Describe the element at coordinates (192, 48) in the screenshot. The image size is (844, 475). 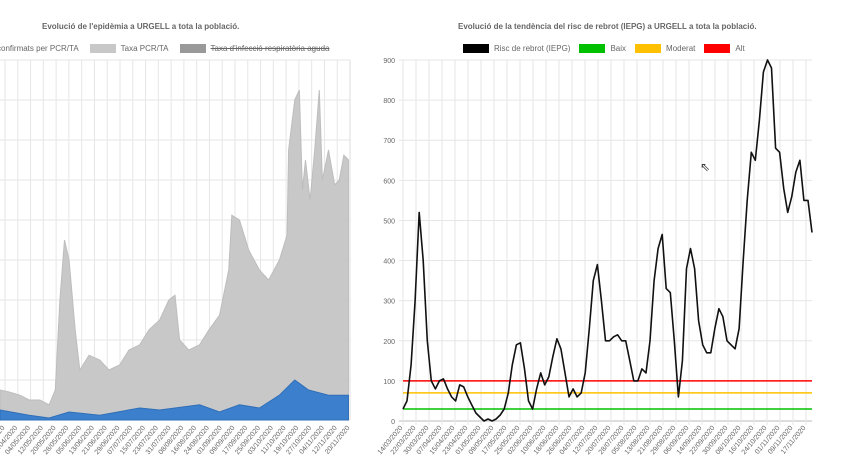
I see `legend-swatch-ira` at that location.